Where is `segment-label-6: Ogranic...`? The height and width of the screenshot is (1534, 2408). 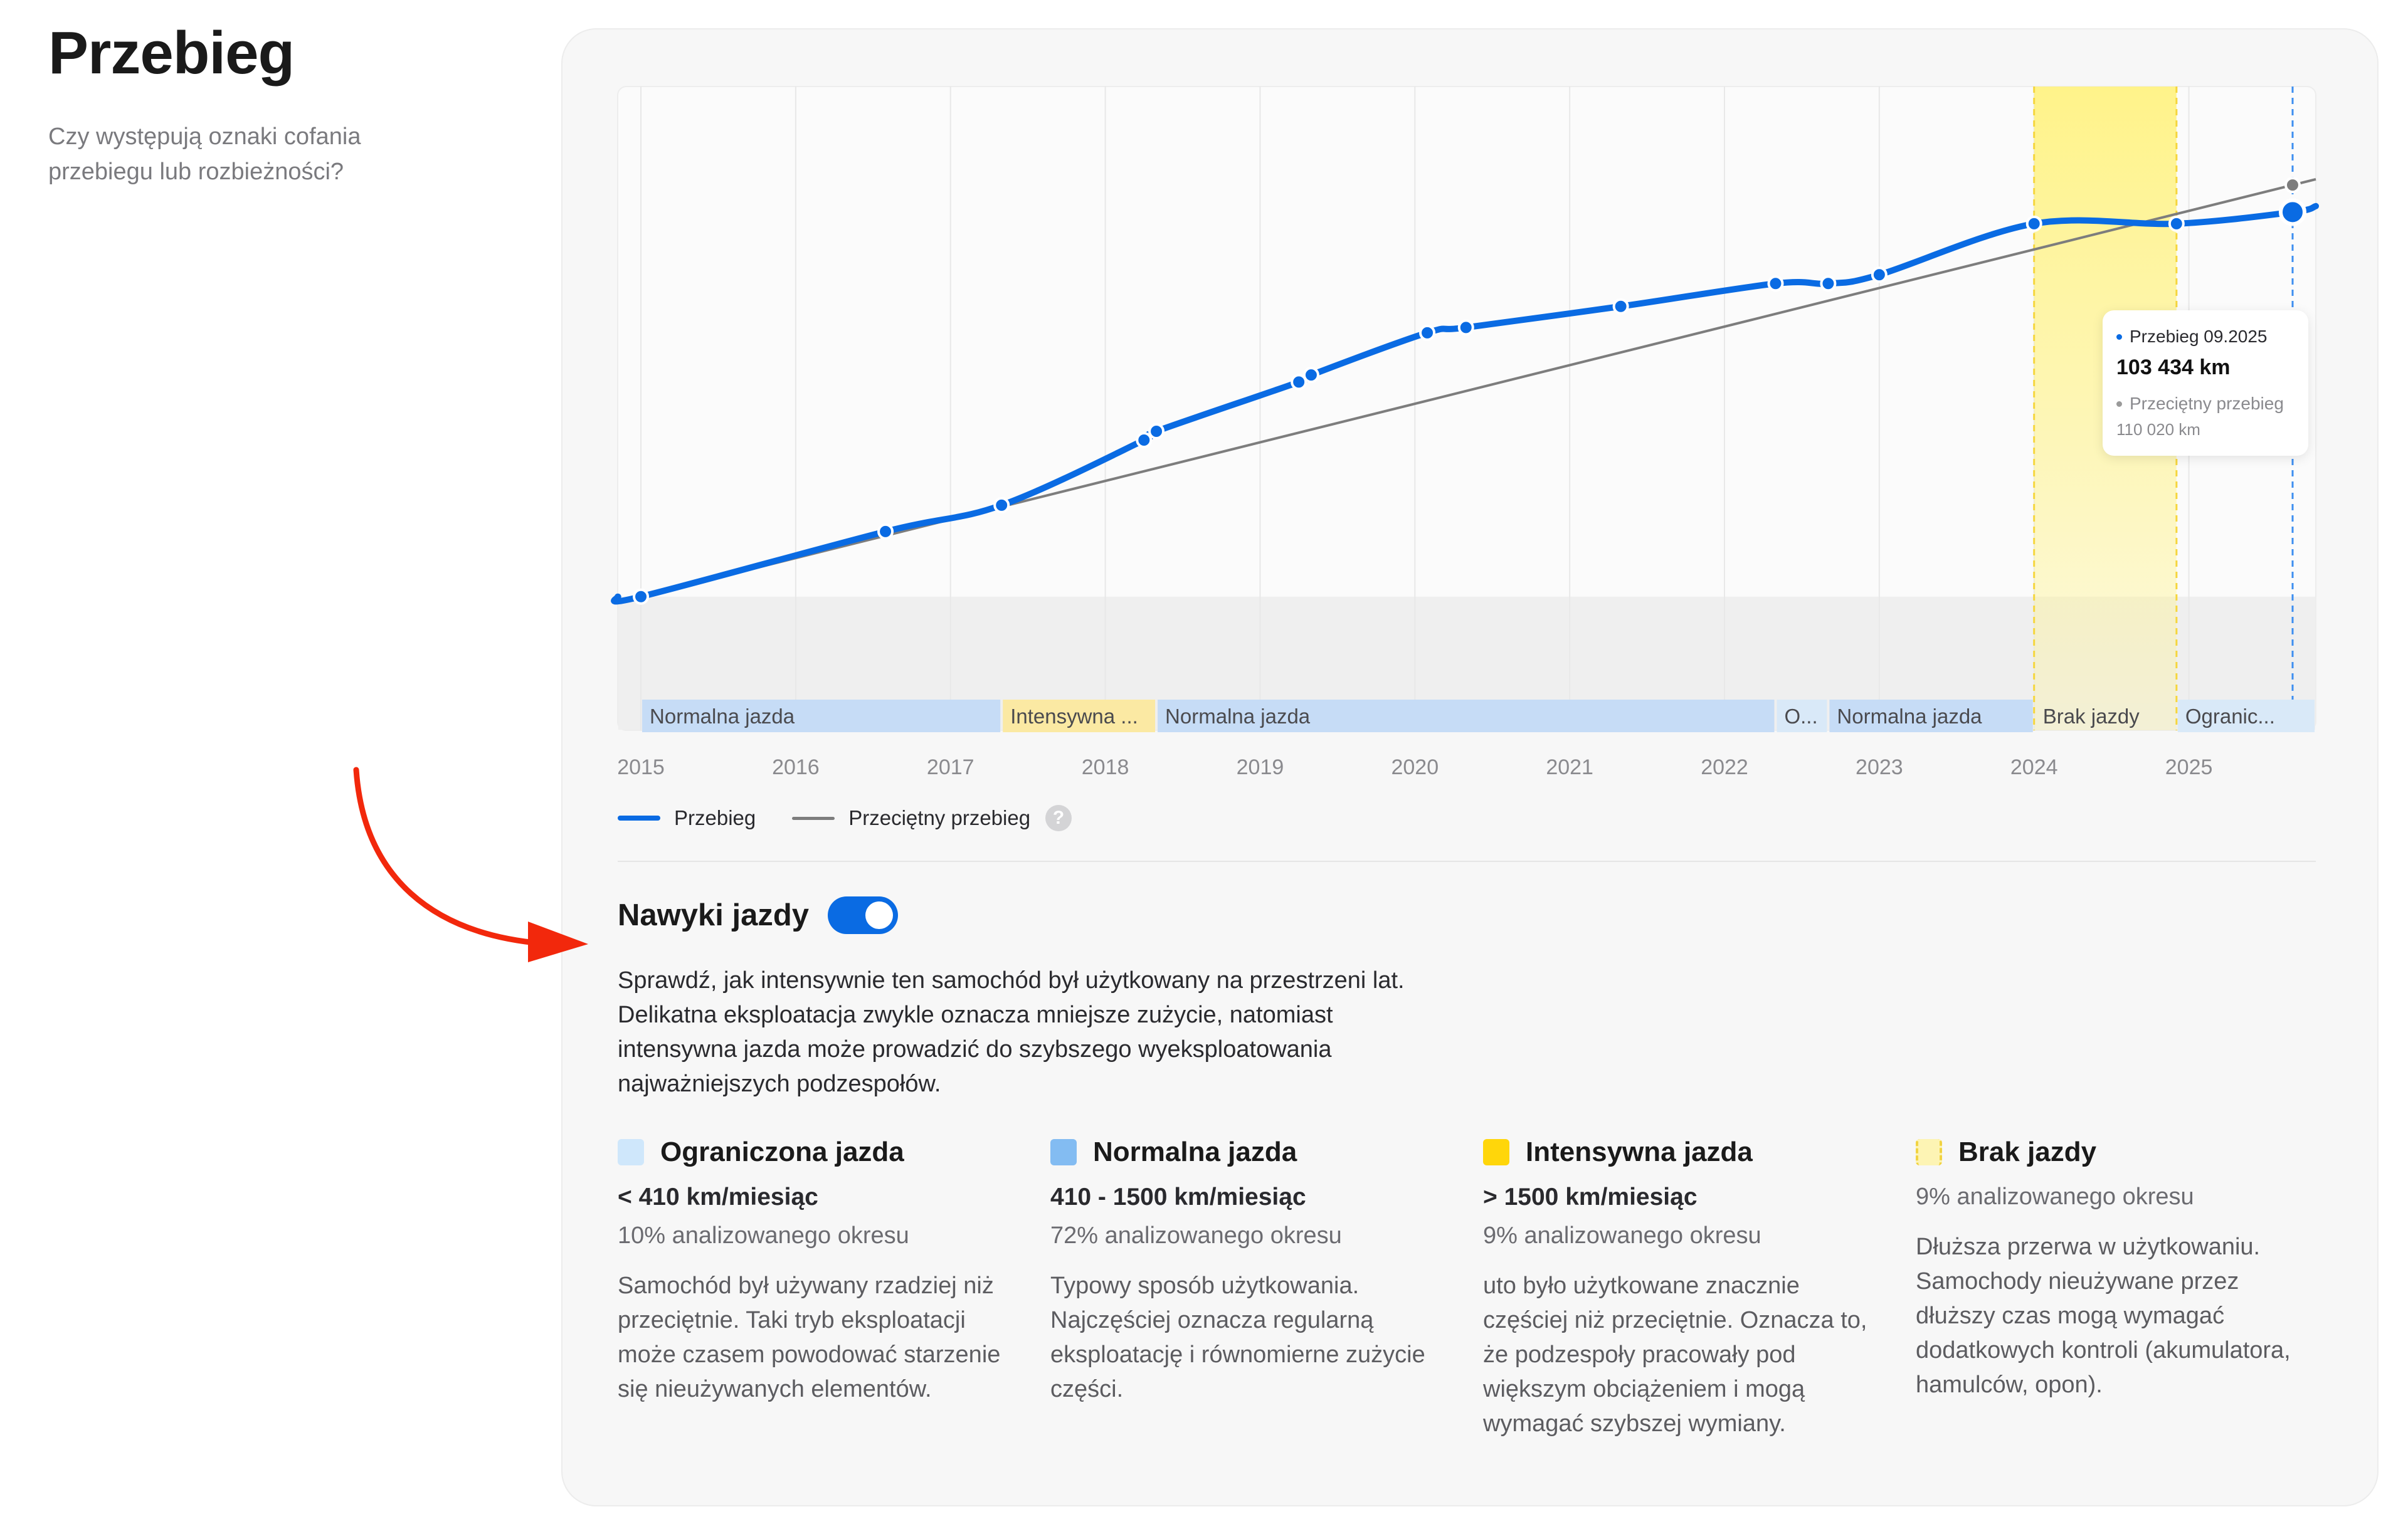 segment-label-6: Ogranic... is located at coordinates (2230, 716).